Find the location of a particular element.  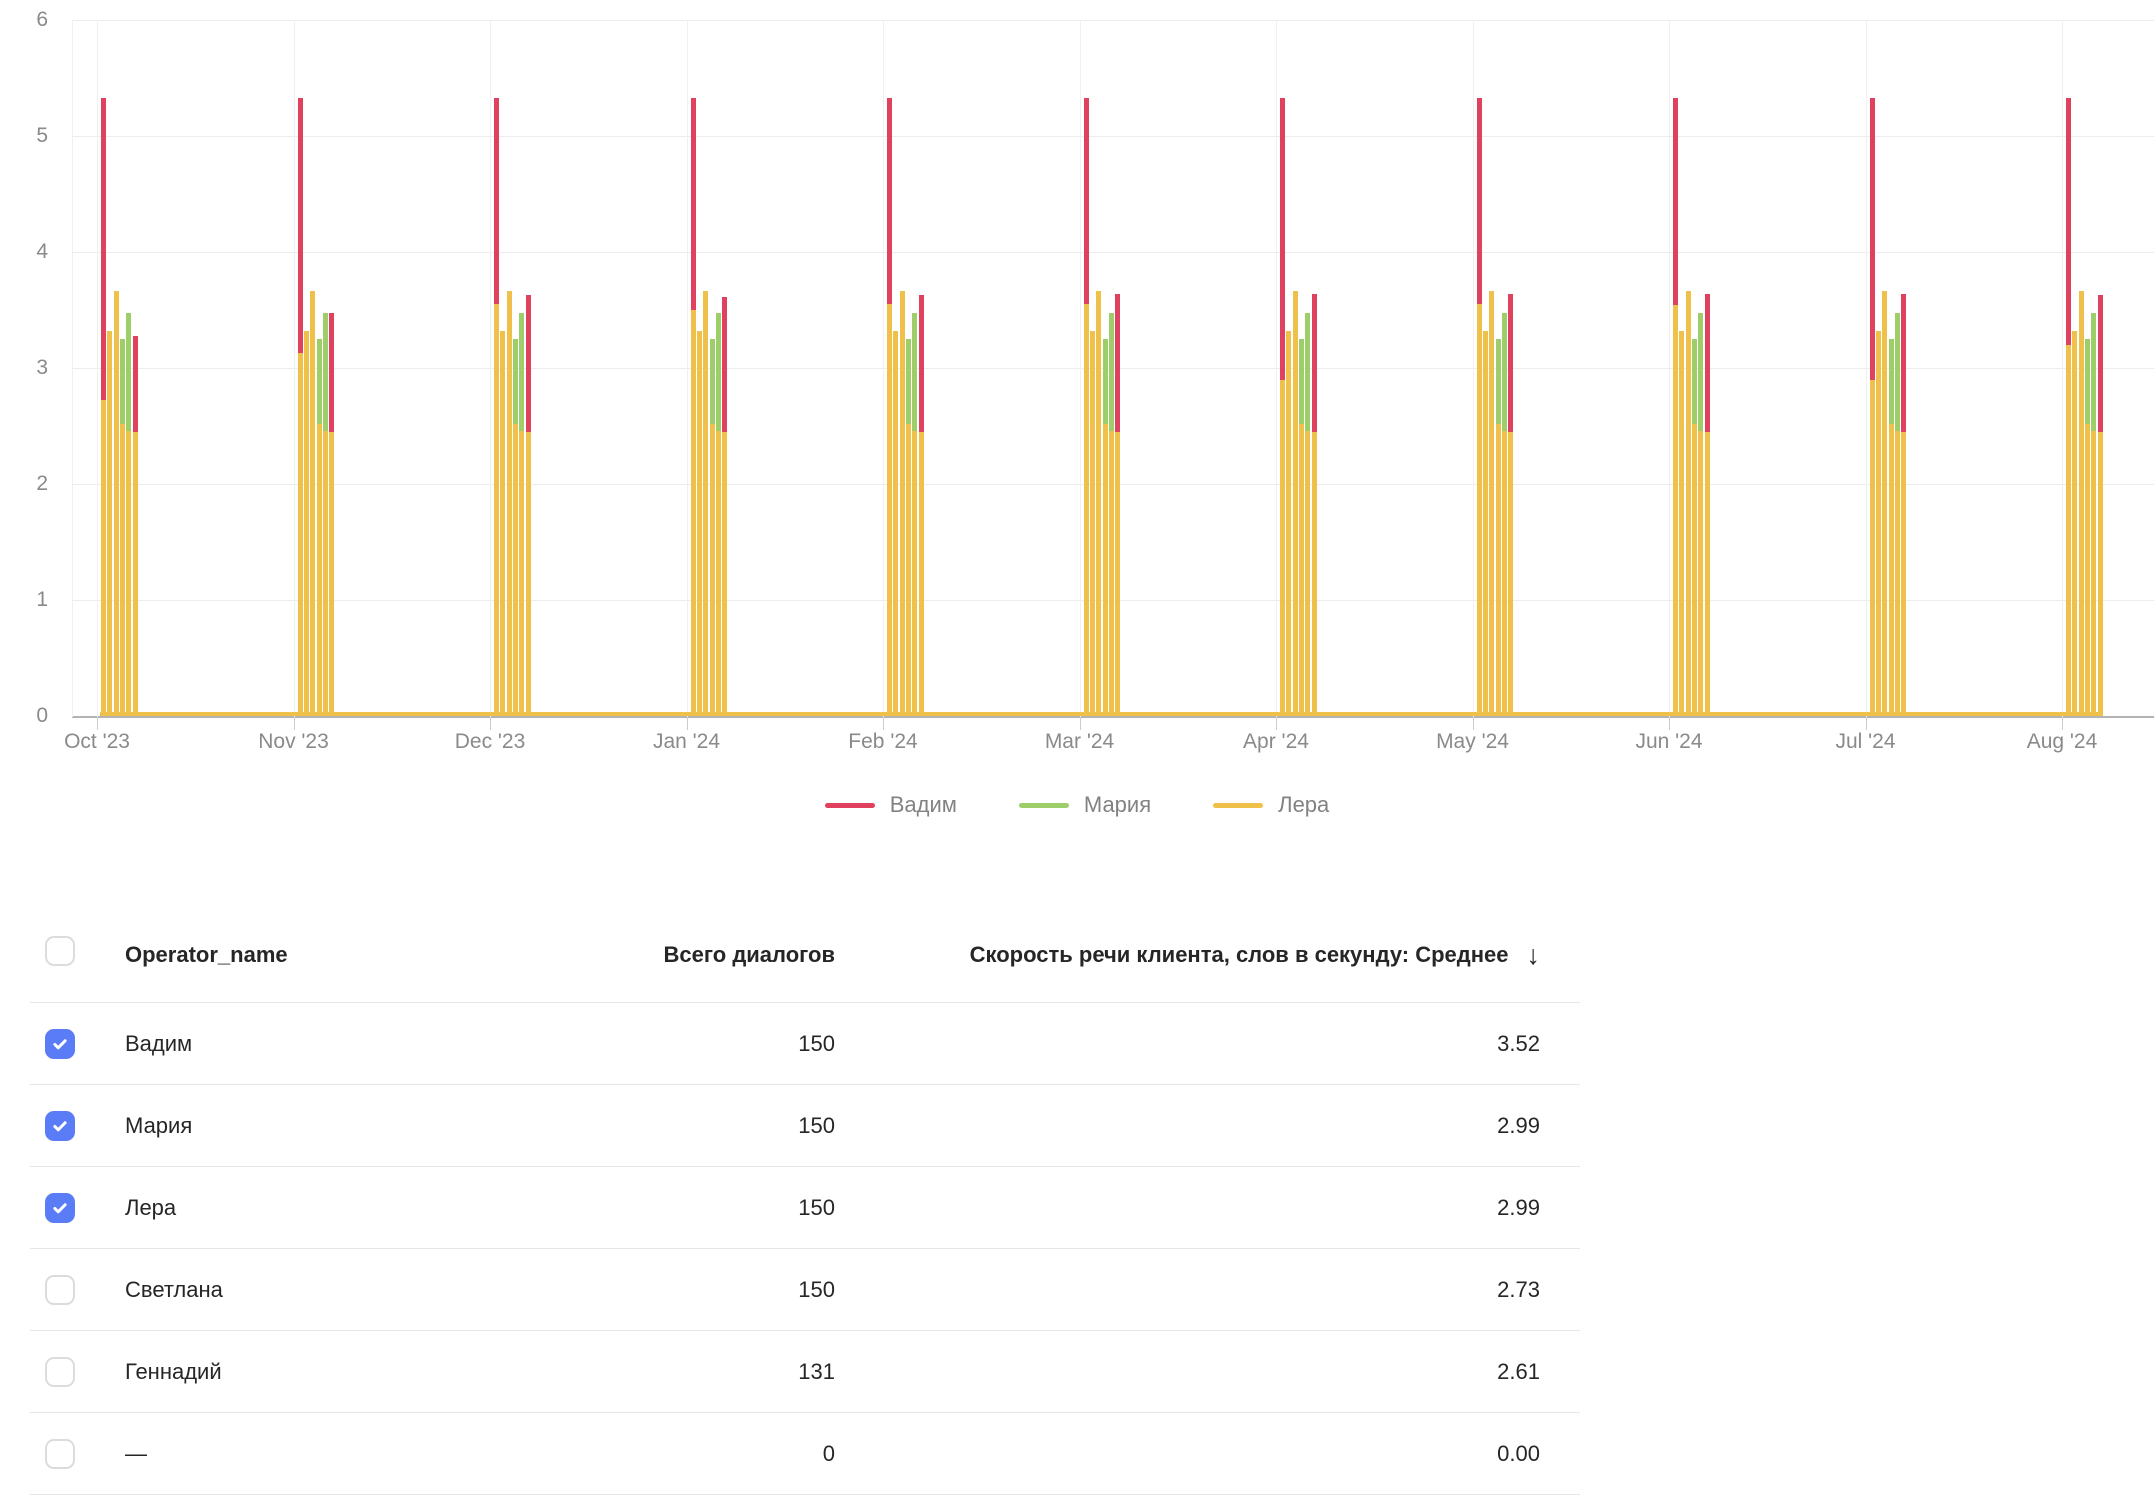

sort-descending-icon: ↓ is located at coordinates (1533, 955).